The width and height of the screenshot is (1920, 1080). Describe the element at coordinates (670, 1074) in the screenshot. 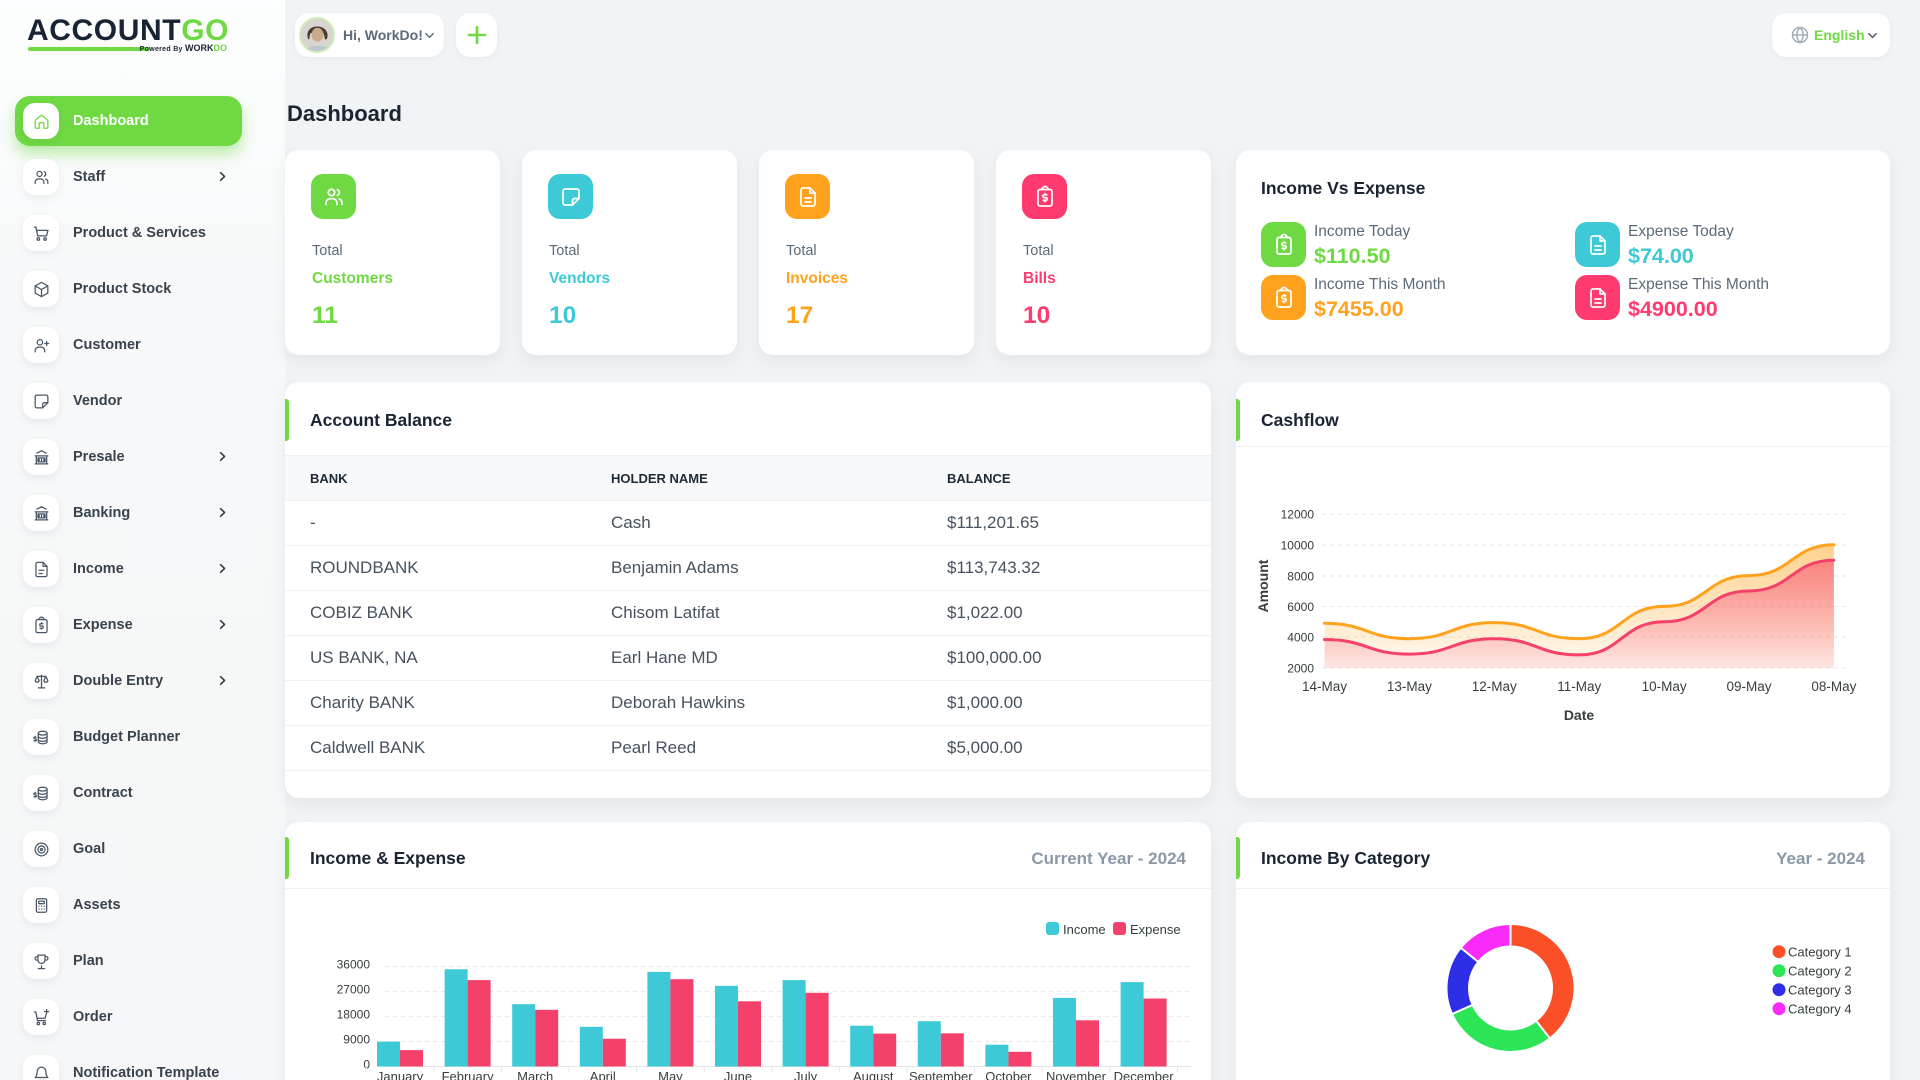

I see `svg-text: May` at that location.